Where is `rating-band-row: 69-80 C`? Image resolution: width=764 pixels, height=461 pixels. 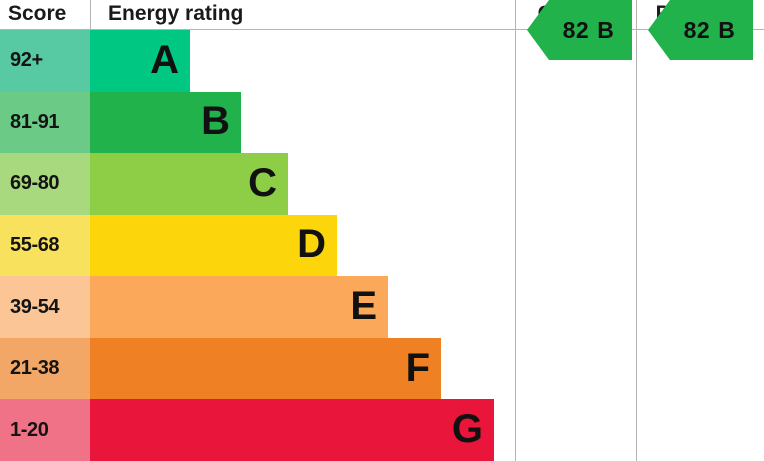
rating-band-row: 69-80 C is located at coordinates (257, 184).